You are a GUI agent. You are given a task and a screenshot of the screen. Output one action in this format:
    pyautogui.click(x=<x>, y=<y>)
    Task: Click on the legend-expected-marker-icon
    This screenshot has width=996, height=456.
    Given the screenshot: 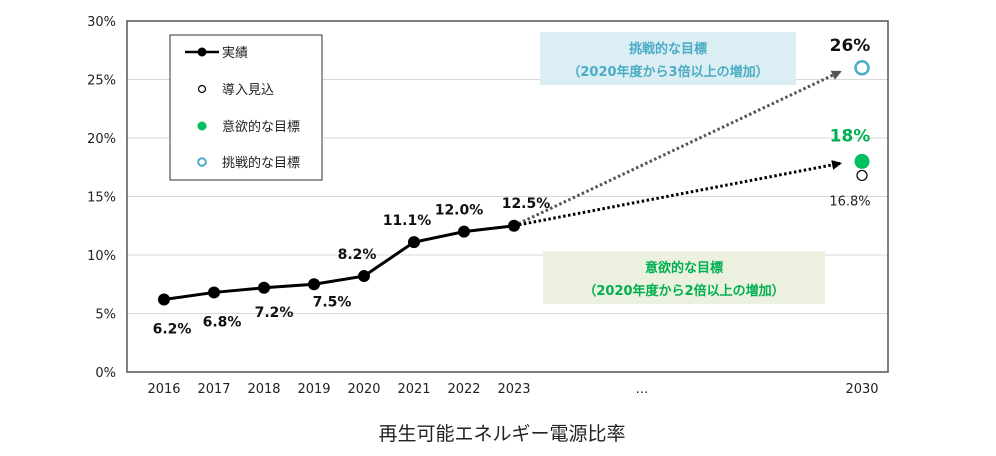 What is the action you would take?
    pyautogui.click(x=202, y=89)
    